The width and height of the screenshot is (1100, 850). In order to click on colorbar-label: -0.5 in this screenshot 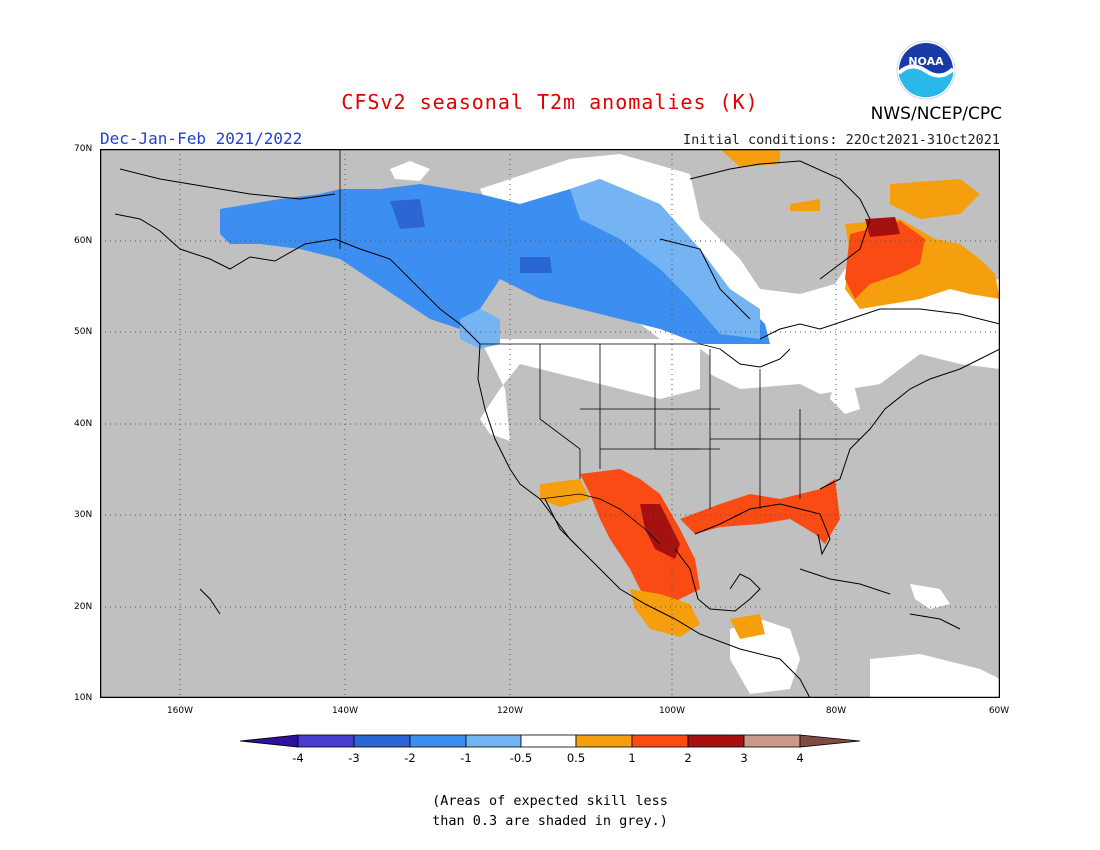, I will do `click(521, 758)`.